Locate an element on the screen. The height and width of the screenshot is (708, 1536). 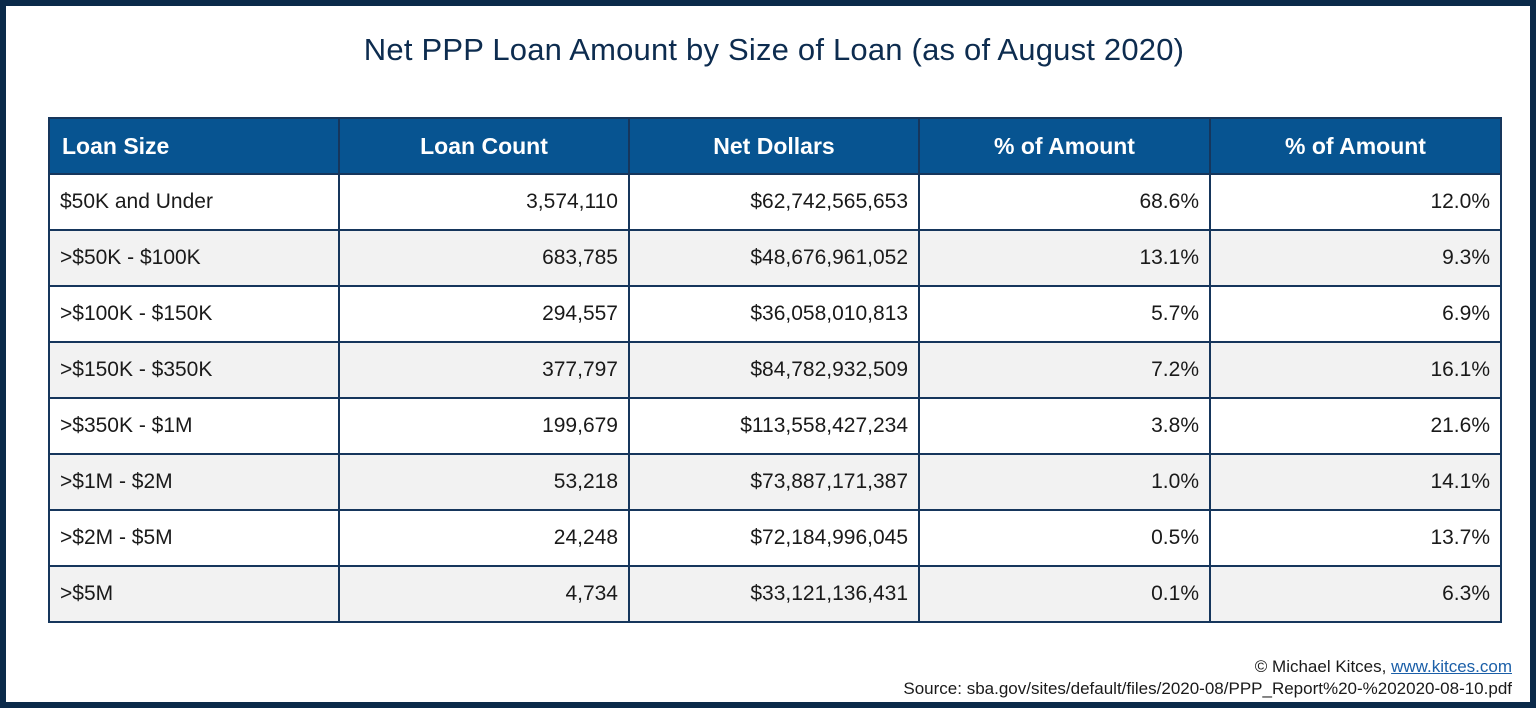
header-pct-of-count: % of Amount is located at coordinates (1064, 146).